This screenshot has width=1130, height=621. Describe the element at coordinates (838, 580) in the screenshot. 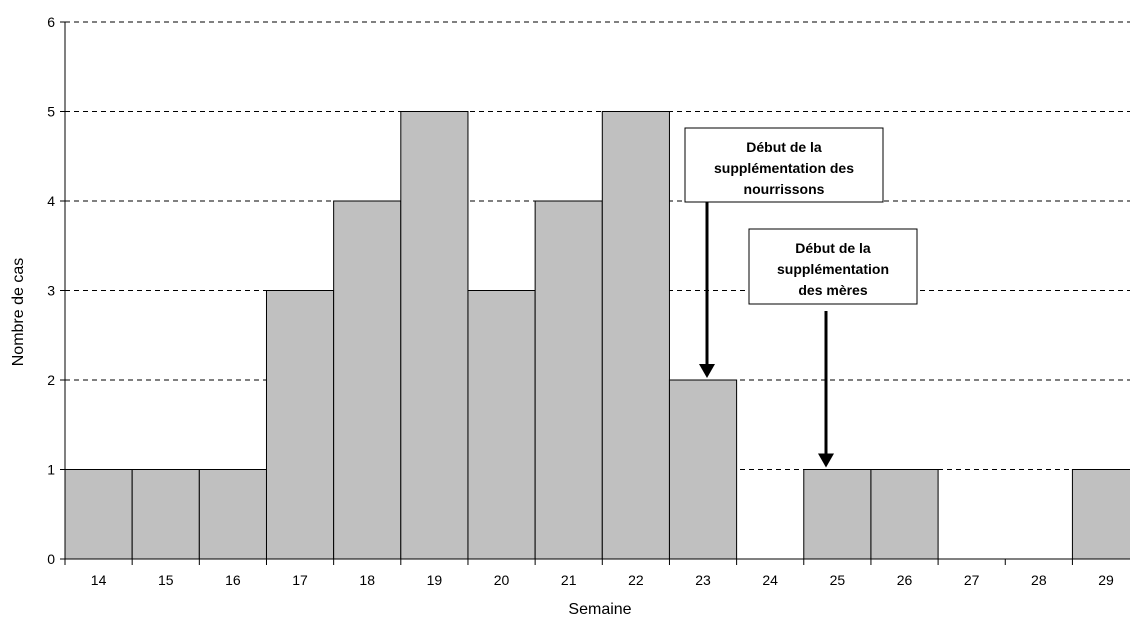

I see `x-tick-label: 25` at that location.